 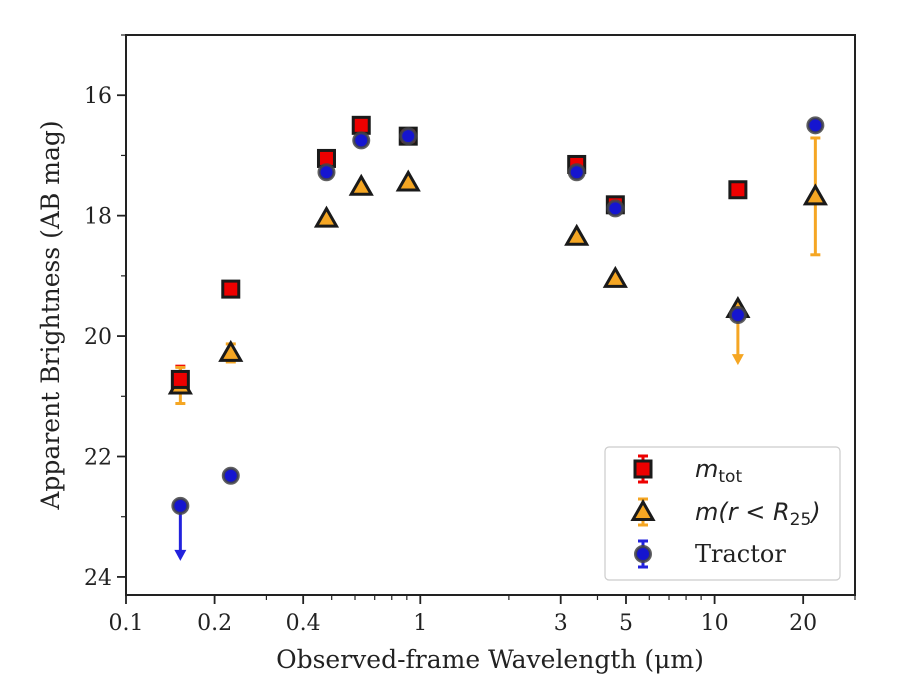 I want to click on x-tick-label: 0.2, so click(x=214, y=623).